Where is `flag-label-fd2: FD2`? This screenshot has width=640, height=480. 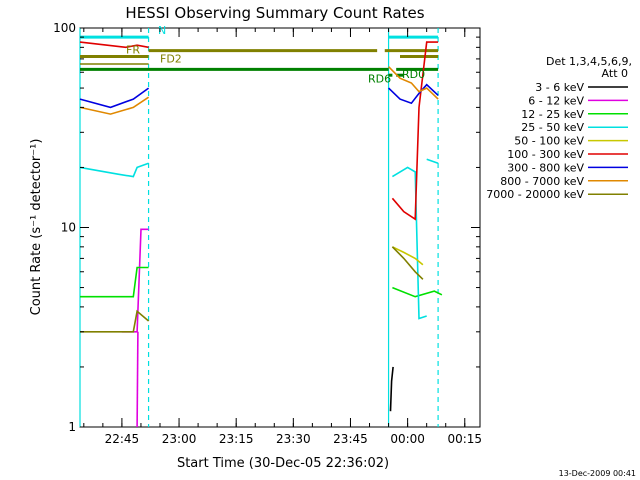 flag-label-fd2: FD2 is located at coordinates (171, 59).